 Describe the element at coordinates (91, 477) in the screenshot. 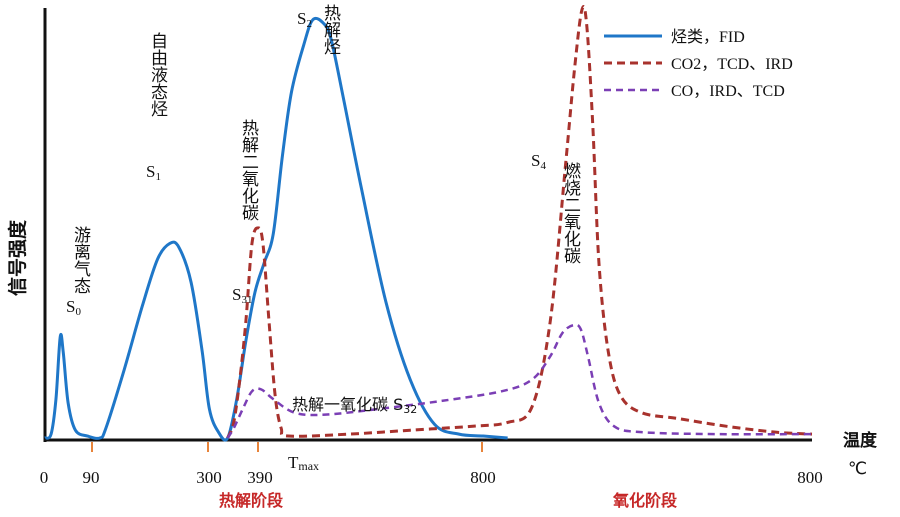

I see `tick-label-90: 90` at that location.